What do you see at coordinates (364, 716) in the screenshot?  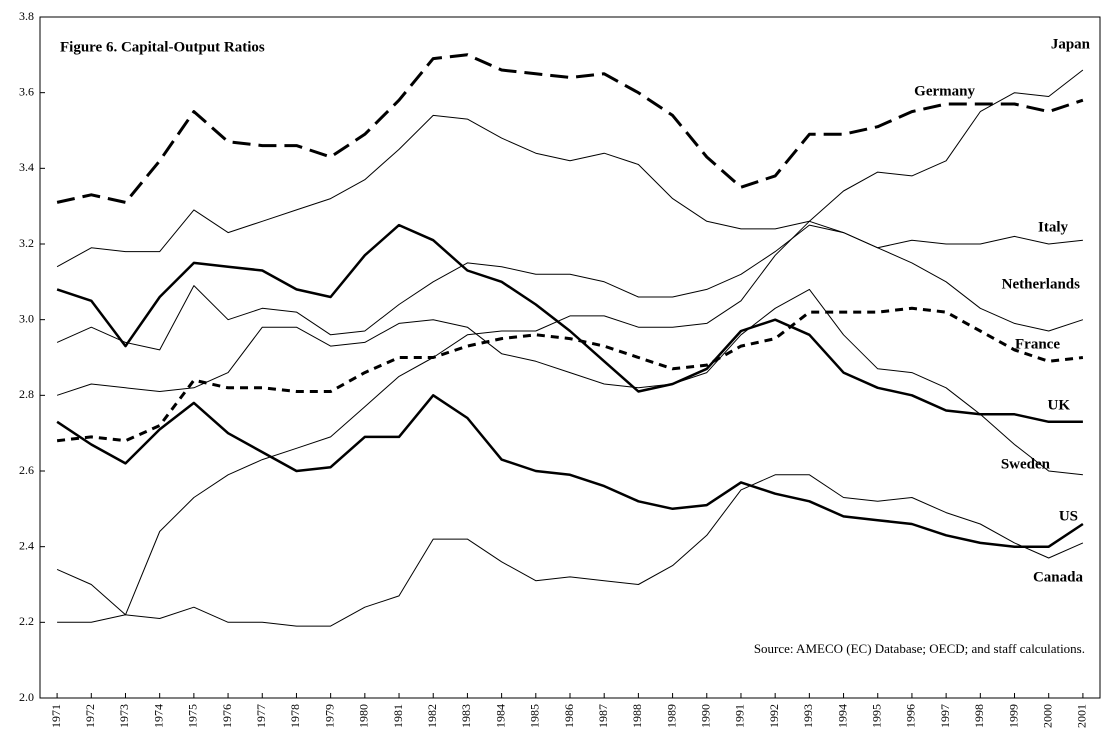 I see `x-tick-label: 1980` at bounding box center [364, 716].